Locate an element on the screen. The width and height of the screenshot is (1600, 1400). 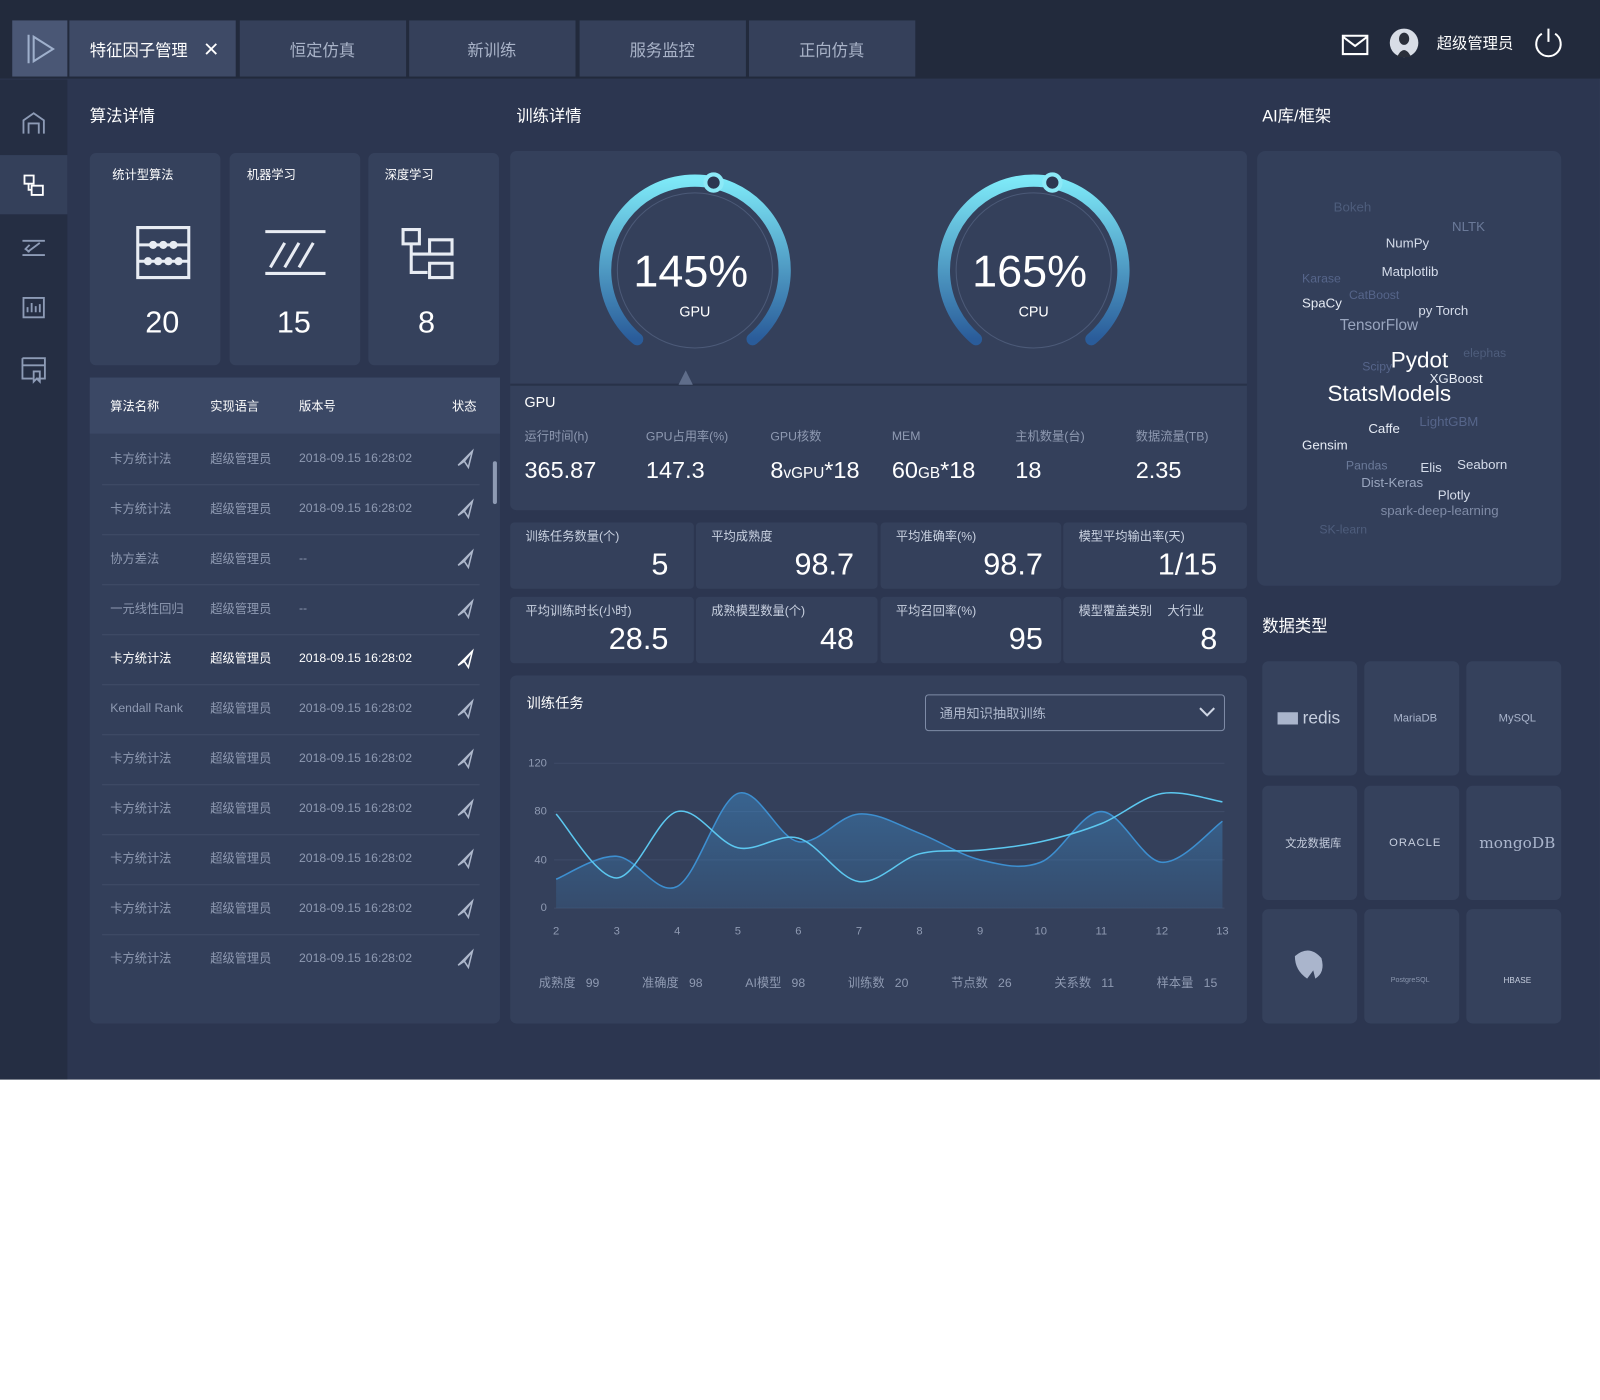
x-tick-label: 3 is located at coordinates (616, 931).